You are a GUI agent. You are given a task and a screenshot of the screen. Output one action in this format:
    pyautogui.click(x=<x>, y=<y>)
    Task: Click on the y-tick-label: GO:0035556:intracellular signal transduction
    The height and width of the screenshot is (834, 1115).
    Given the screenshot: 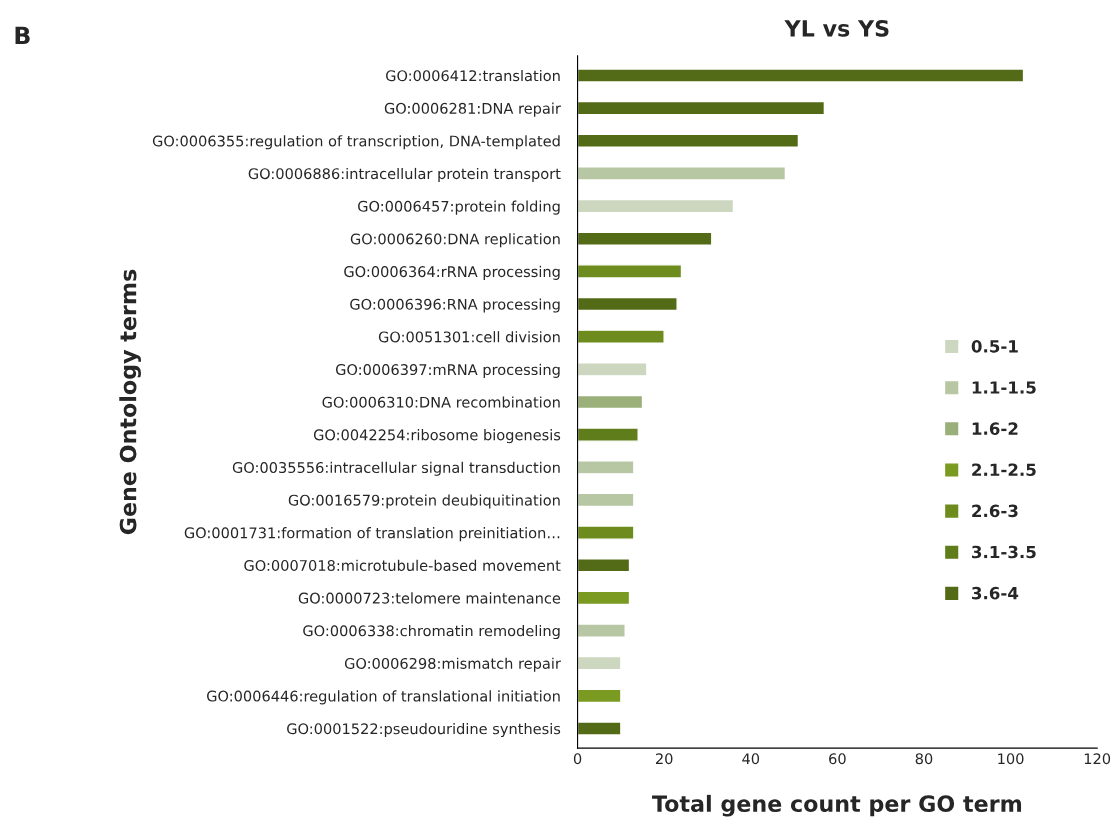 What is the action you would take?
    pyautogui.click(x=396, y=468)
    